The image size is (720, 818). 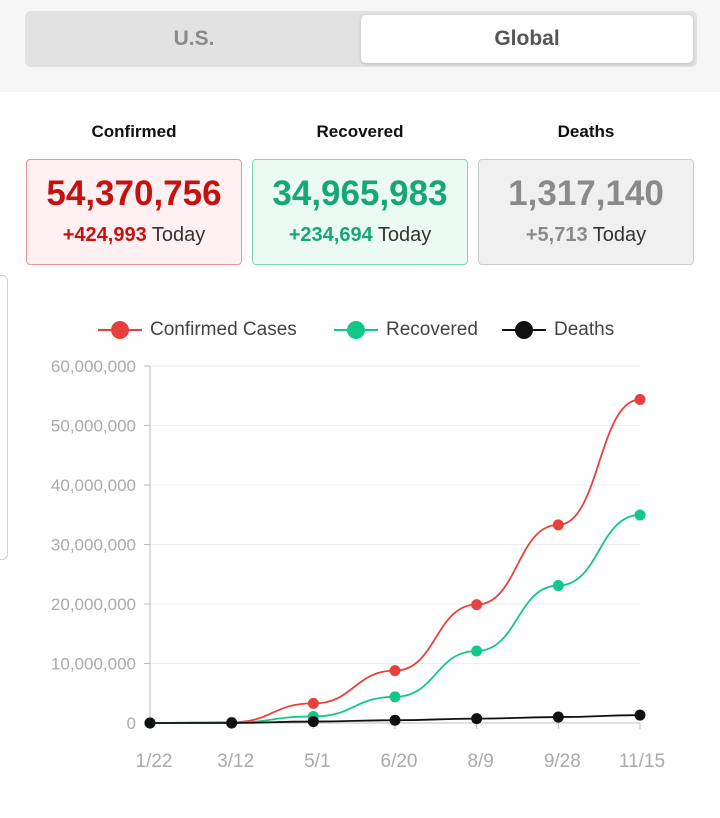 I want to click on legend-recovered-icon, so click(x=356, y=330).